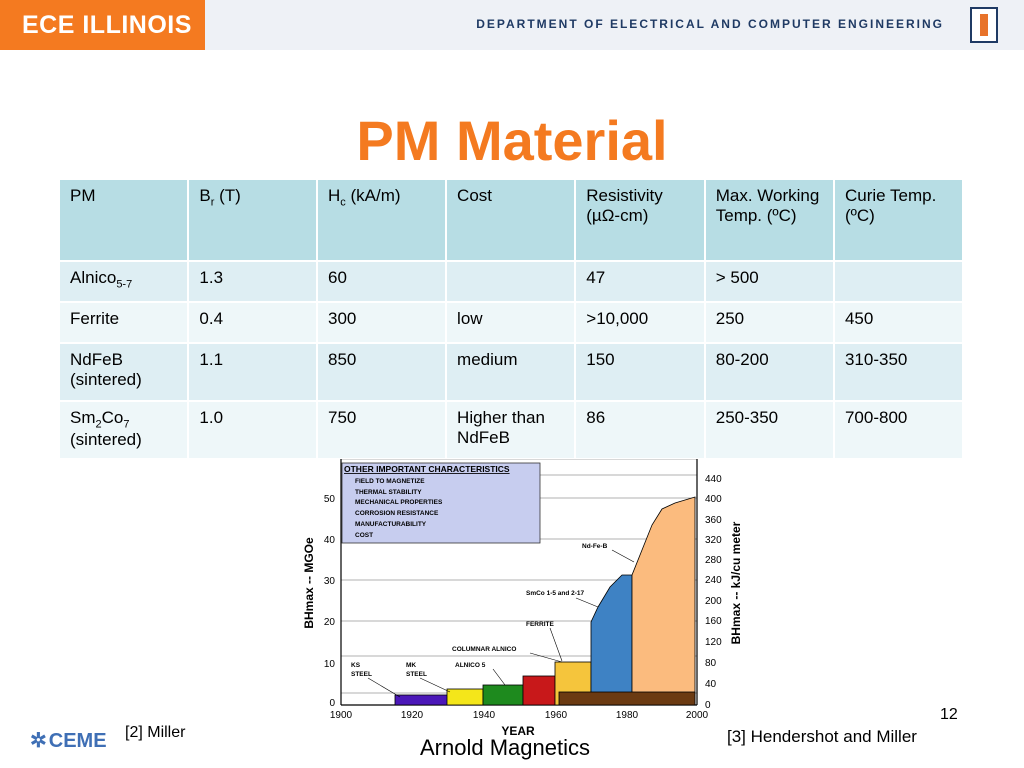 The width and height of the screenshot is (1024, 768). Describe the element at coordinates (899, 282) in the screenshot. I see `cell-curie-temp` at that location.